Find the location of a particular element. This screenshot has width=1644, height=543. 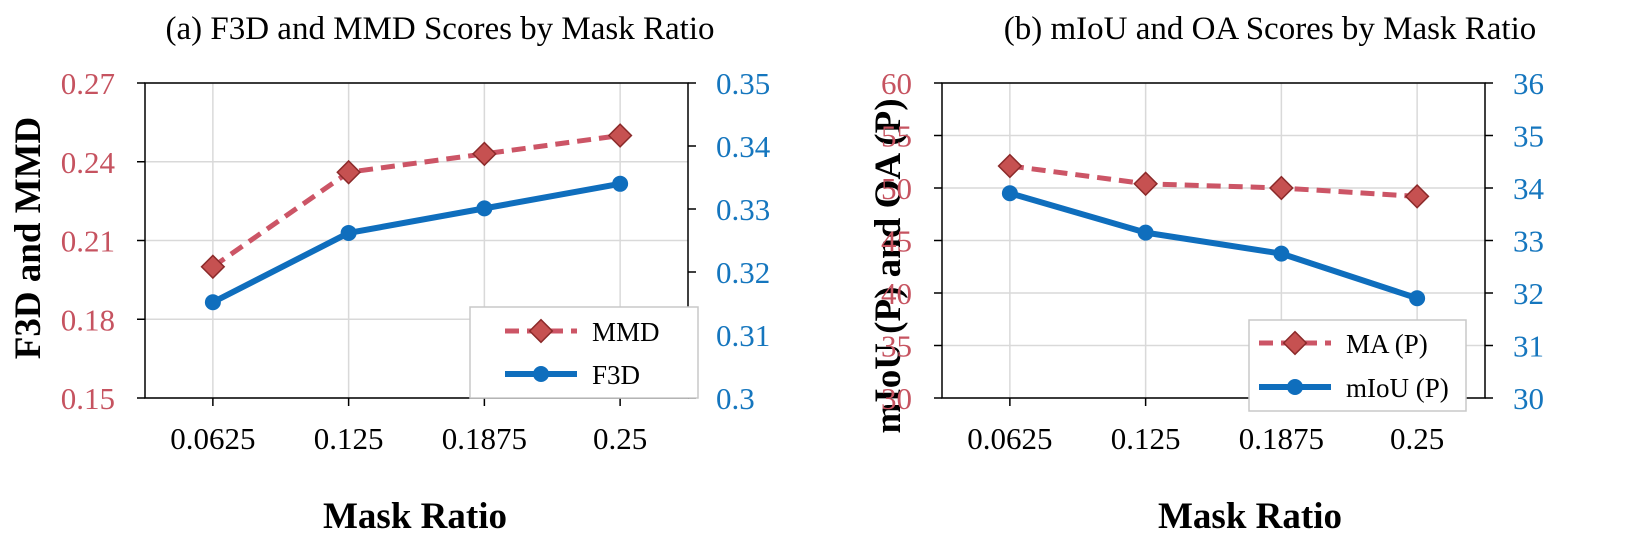

chart-b-ytick-right-label: 36 is located at coordinates (1528, 83).